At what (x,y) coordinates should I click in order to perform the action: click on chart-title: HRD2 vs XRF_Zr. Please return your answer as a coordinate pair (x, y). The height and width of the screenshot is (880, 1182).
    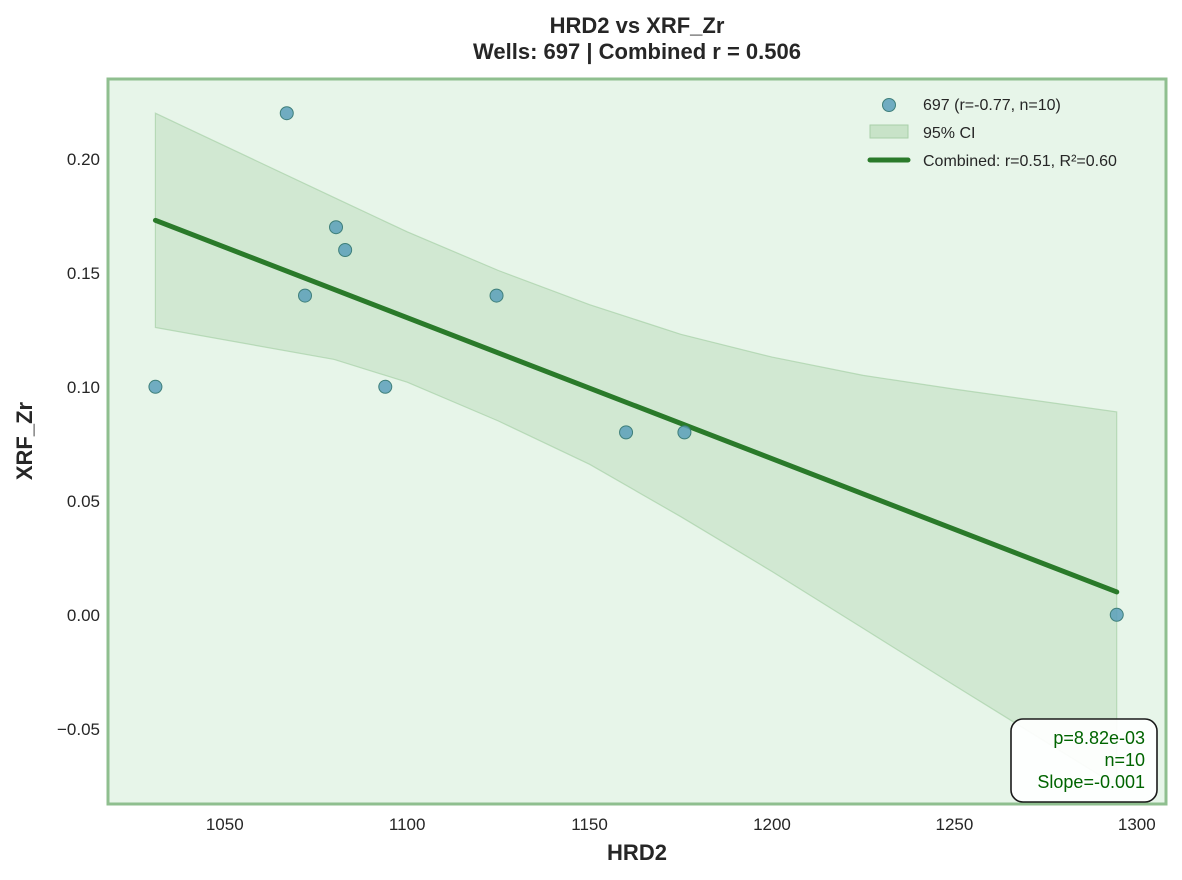
    Looking at the image, I should click on (637, 25).